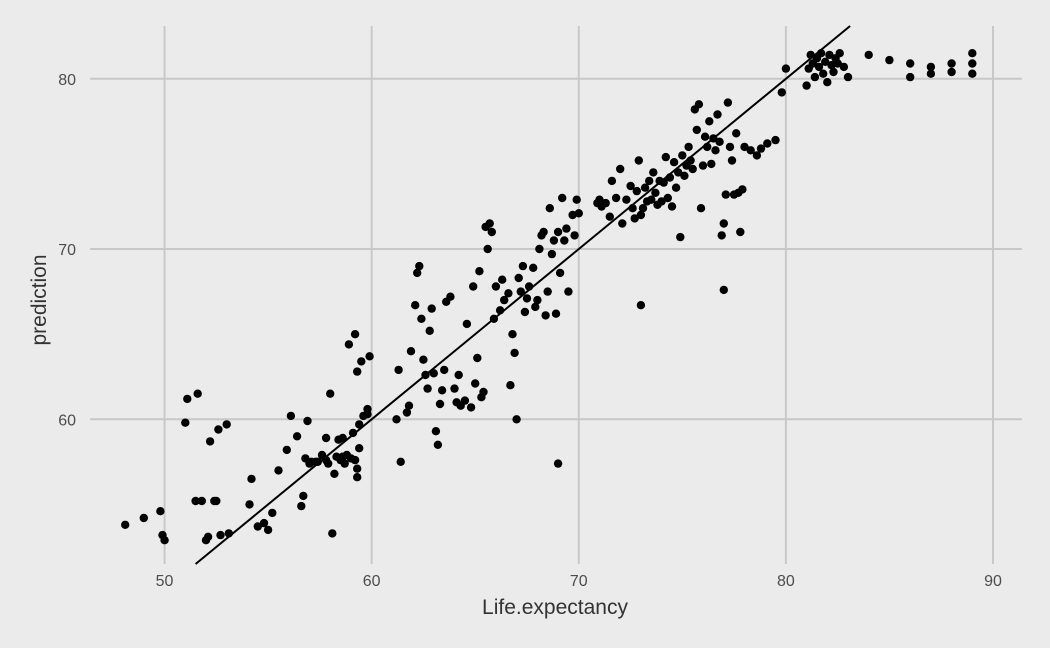 This screenshot has width=1050, height=648. What do you see at coordinates (579, 581) in the screenshot?
I see `x-tick-label: 70` at bounding box center [579, 581].